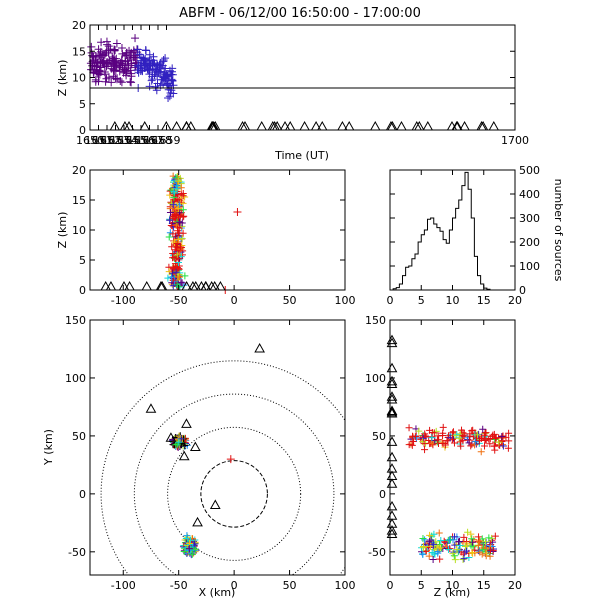  Describe the element at coordinates (82, 104) in the screenshot. I see `y-tick-label: 5` at that location.